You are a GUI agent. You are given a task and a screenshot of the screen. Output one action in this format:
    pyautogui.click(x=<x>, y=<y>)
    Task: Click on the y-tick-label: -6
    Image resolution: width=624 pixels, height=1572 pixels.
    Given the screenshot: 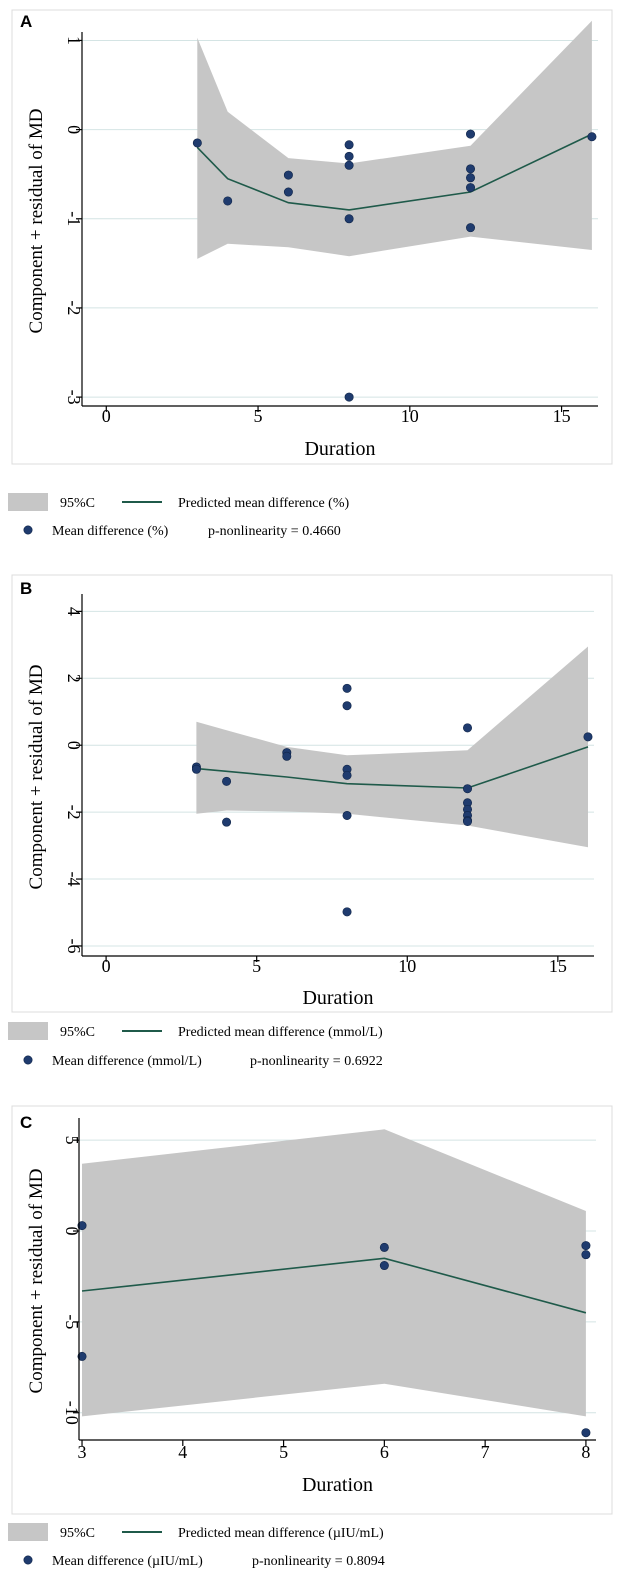 What is the action you would take?
    pyautogui.click(x=74, y=945)
    